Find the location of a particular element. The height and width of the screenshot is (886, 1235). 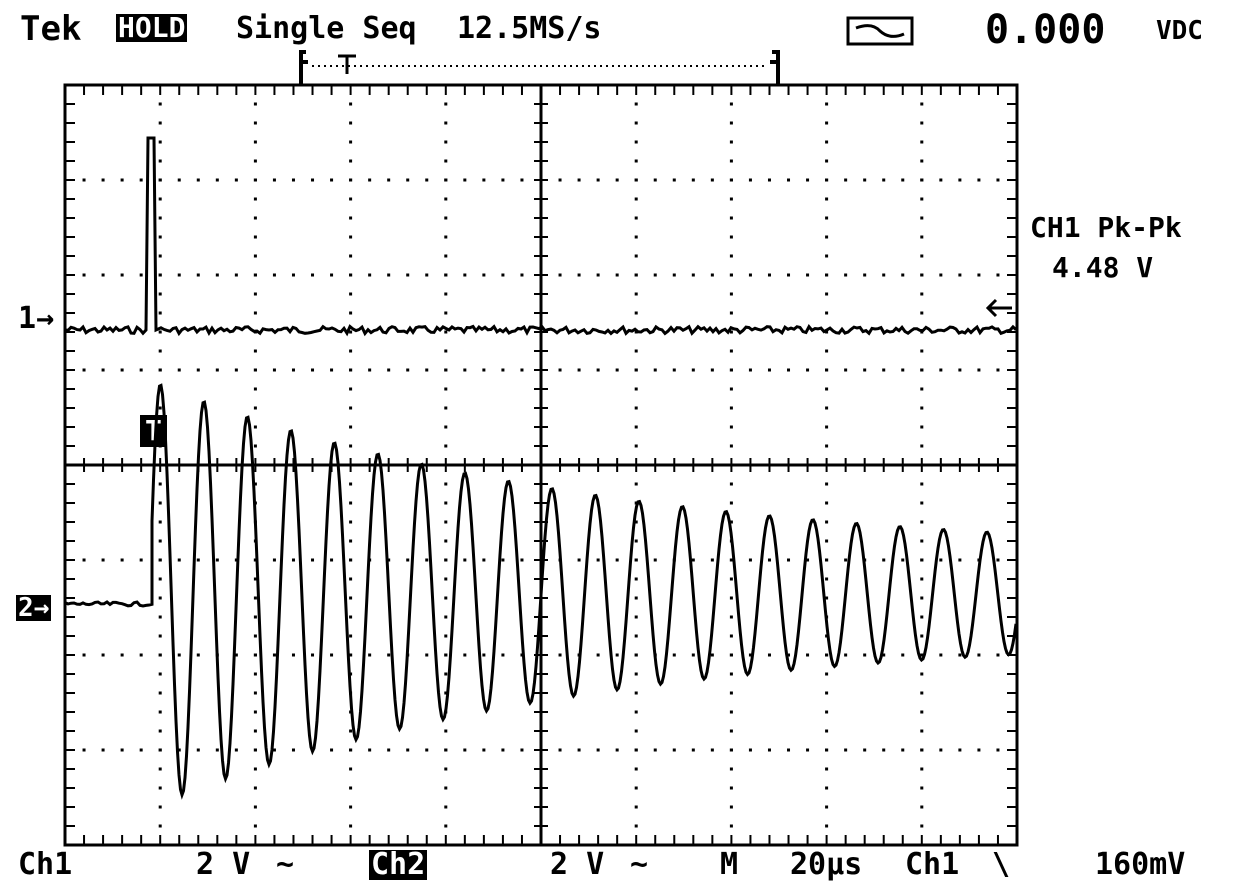

ch1-label: Ch1 is located at coordinates (45, 864).